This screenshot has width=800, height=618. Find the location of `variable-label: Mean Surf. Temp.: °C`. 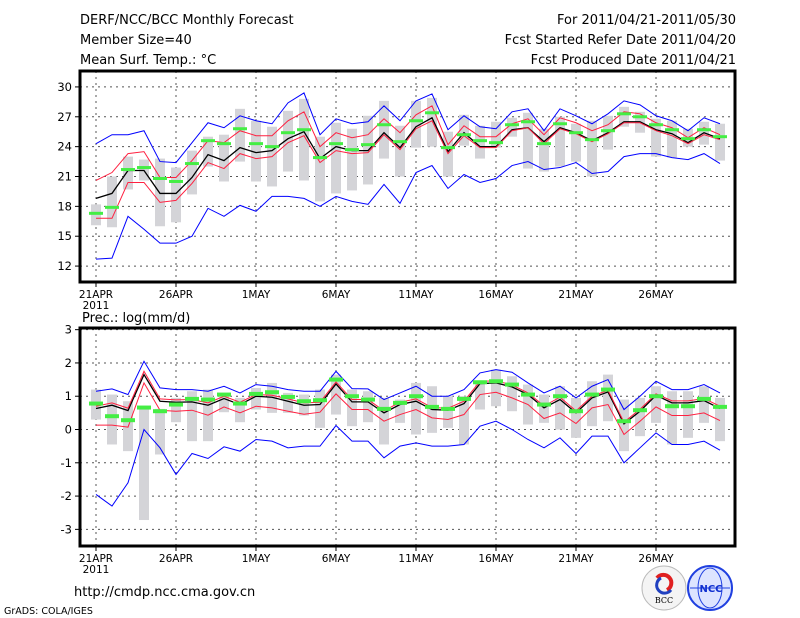

variable-label: Mean Surf. Temp.: °C is located at coordinates (148, 60).